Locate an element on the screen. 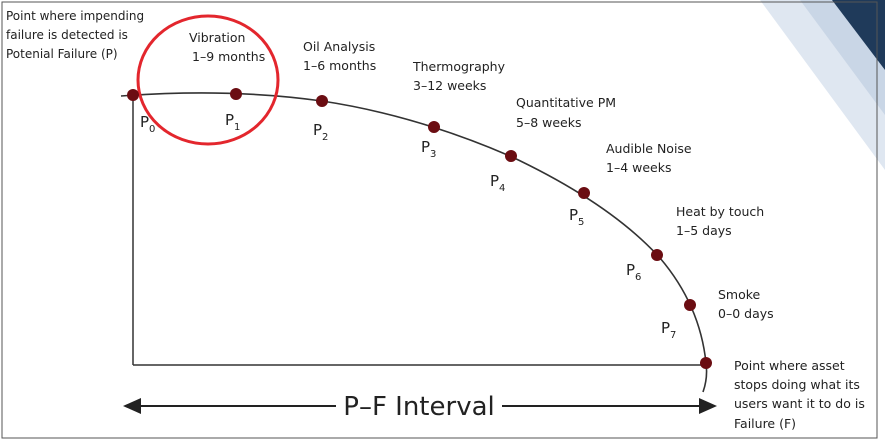 This screenshot has height=441, width=885. point-p1 is located at coordinates (236, 94).